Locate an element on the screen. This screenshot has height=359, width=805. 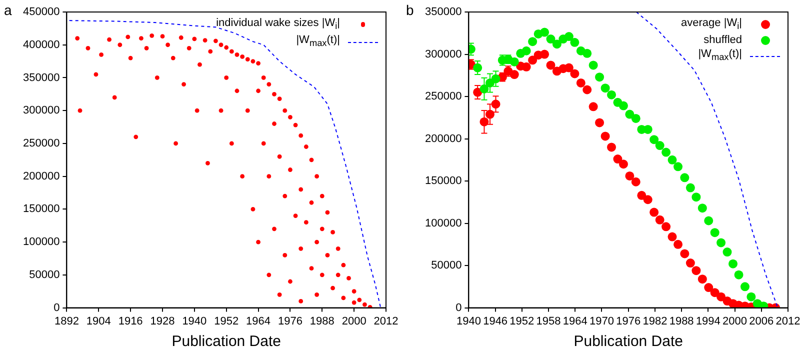
y-tick-label: 350000 is located at coordinates (41, 78).